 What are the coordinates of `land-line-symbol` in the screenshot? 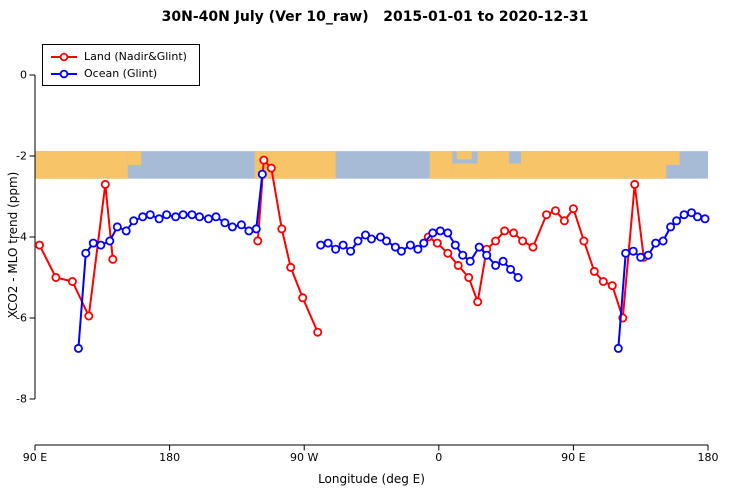 It's located at (64, 56).